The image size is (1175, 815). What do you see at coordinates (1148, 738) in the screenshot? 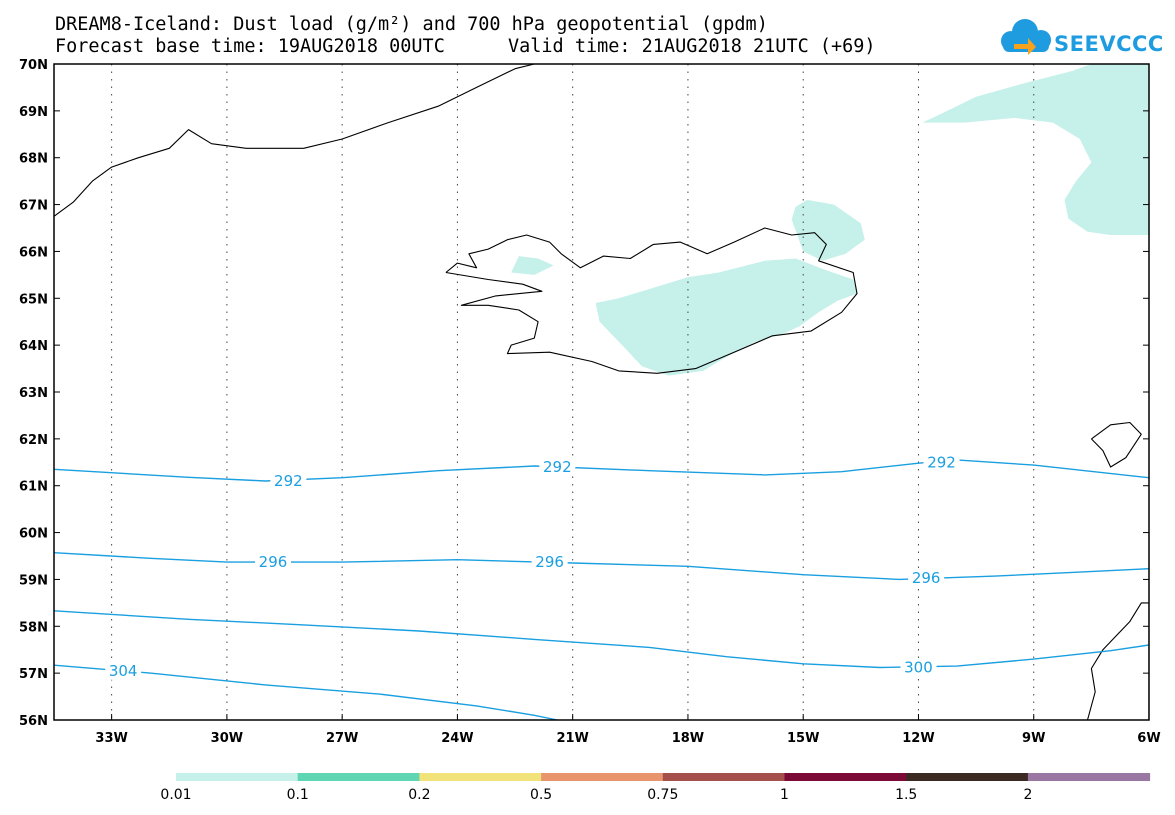
I see `lon-tick-label: 6W` at bounding box center [1148, 738].